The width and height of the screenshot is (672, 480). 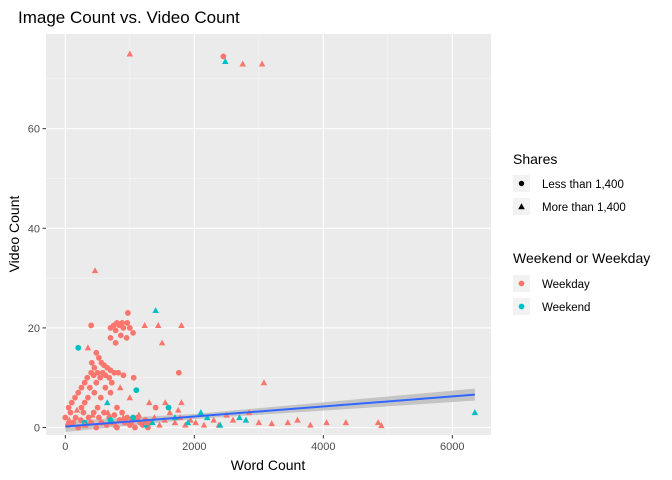 I want to click on y-tick-label: 0, so click(x=37, y=429).